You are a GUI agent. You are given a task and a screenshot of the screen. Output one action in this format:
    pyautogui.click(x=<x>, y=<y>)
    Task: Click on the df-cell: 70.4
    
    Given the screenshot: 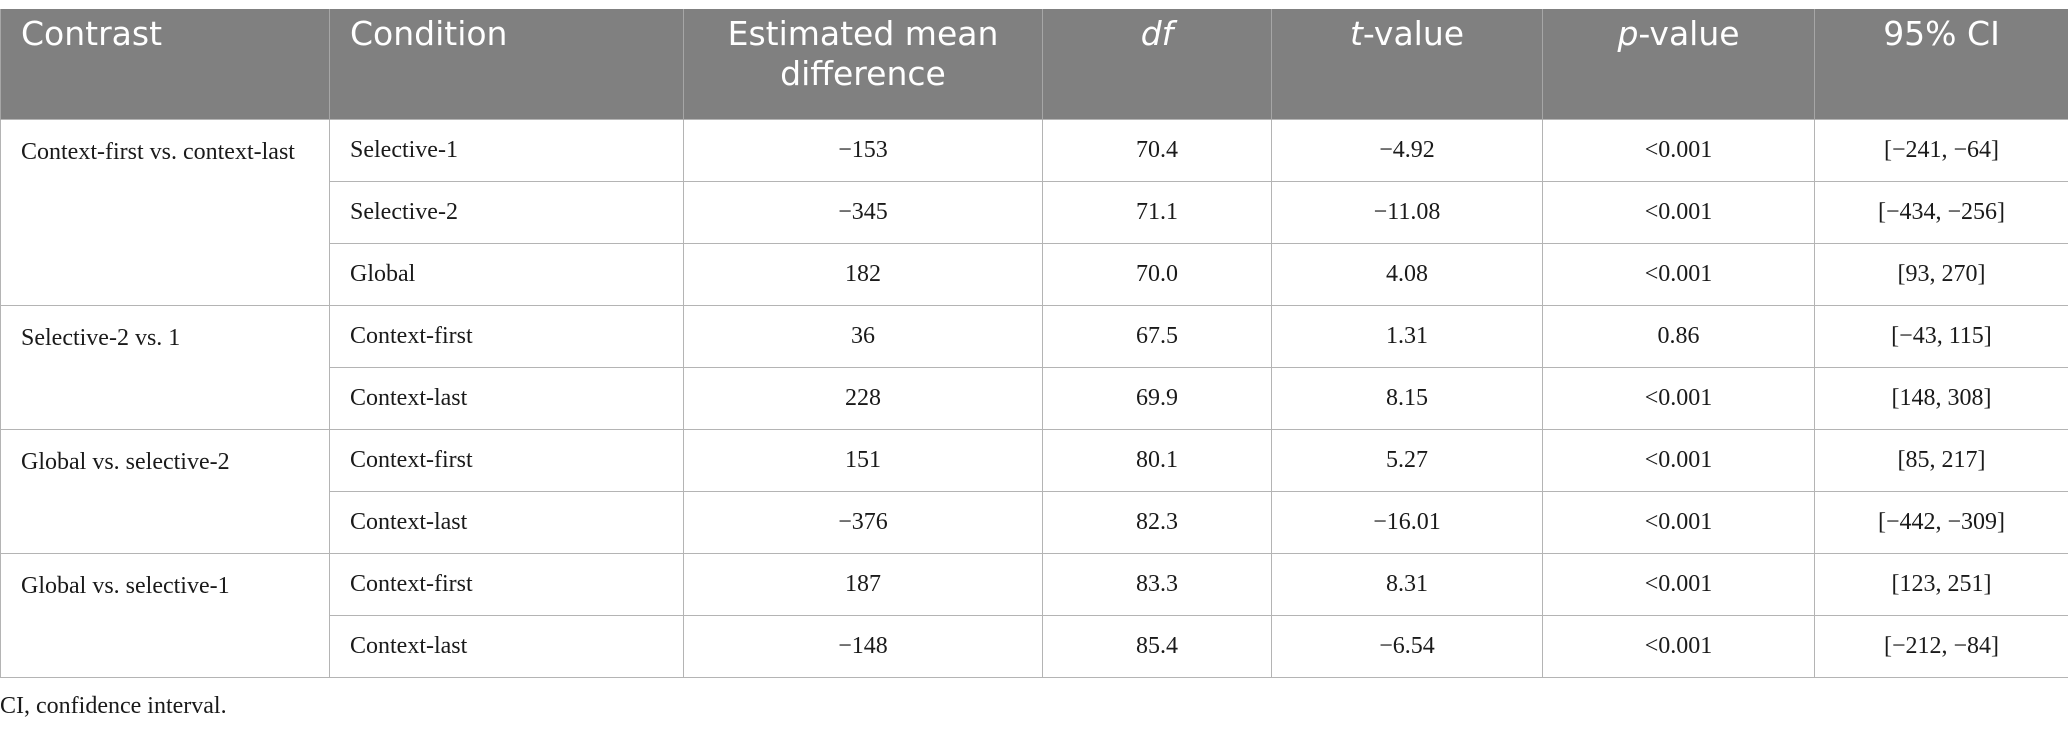 What is the action you would take?
    pyautogui.click(x=1157, y=150)
    